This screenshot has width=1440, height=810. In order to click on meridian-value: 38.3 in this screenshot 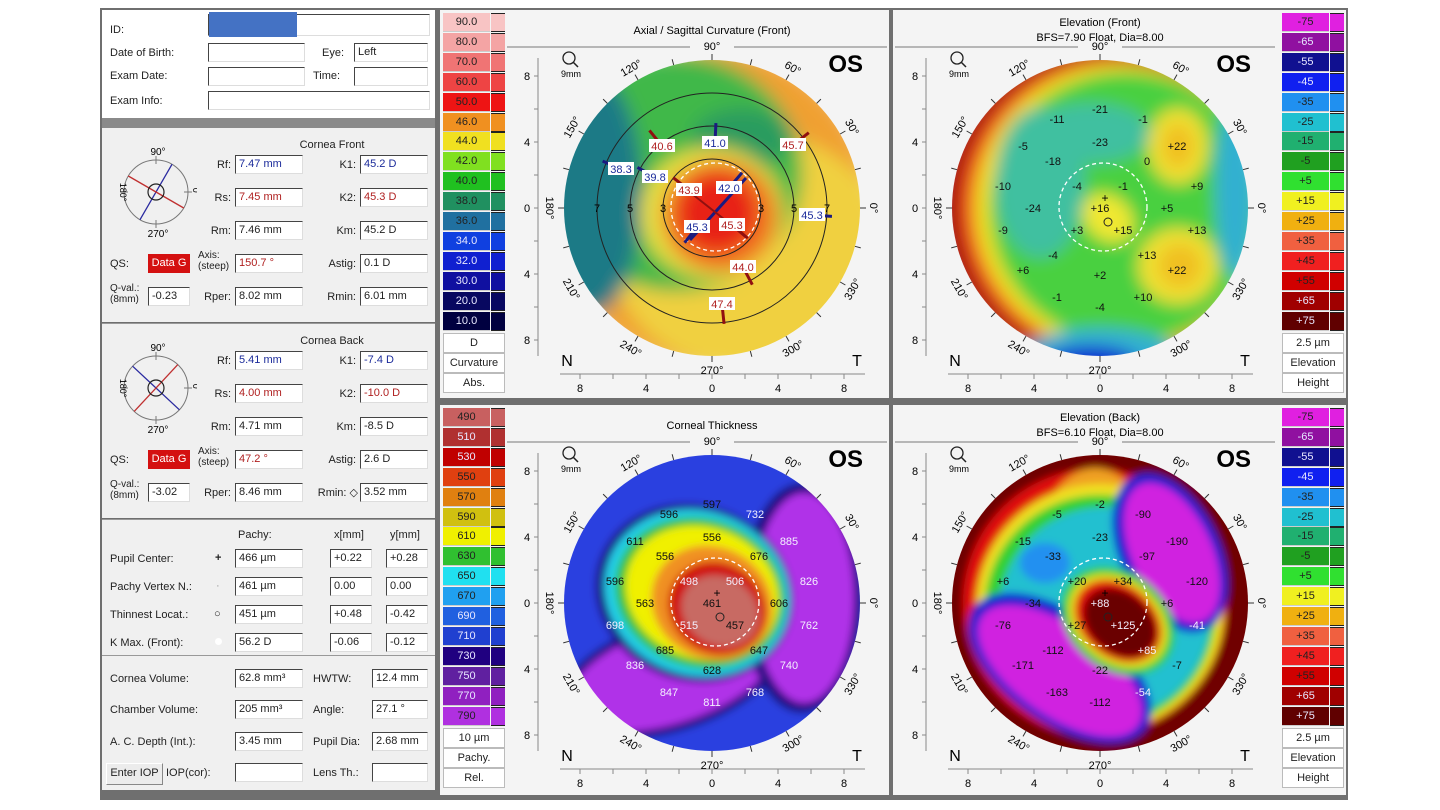, I will do `click(620, 170)`.